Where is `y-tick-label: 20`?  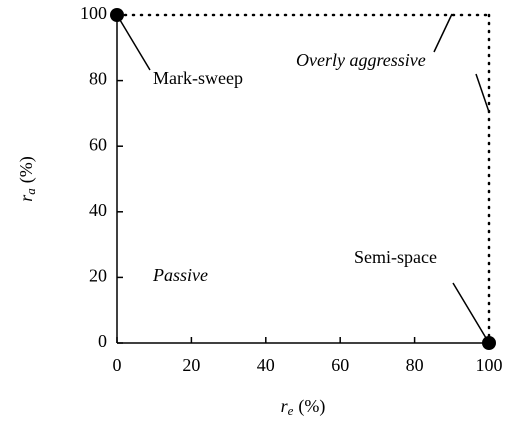
y-tick-label: 20 is located at coordinates (98, 276).